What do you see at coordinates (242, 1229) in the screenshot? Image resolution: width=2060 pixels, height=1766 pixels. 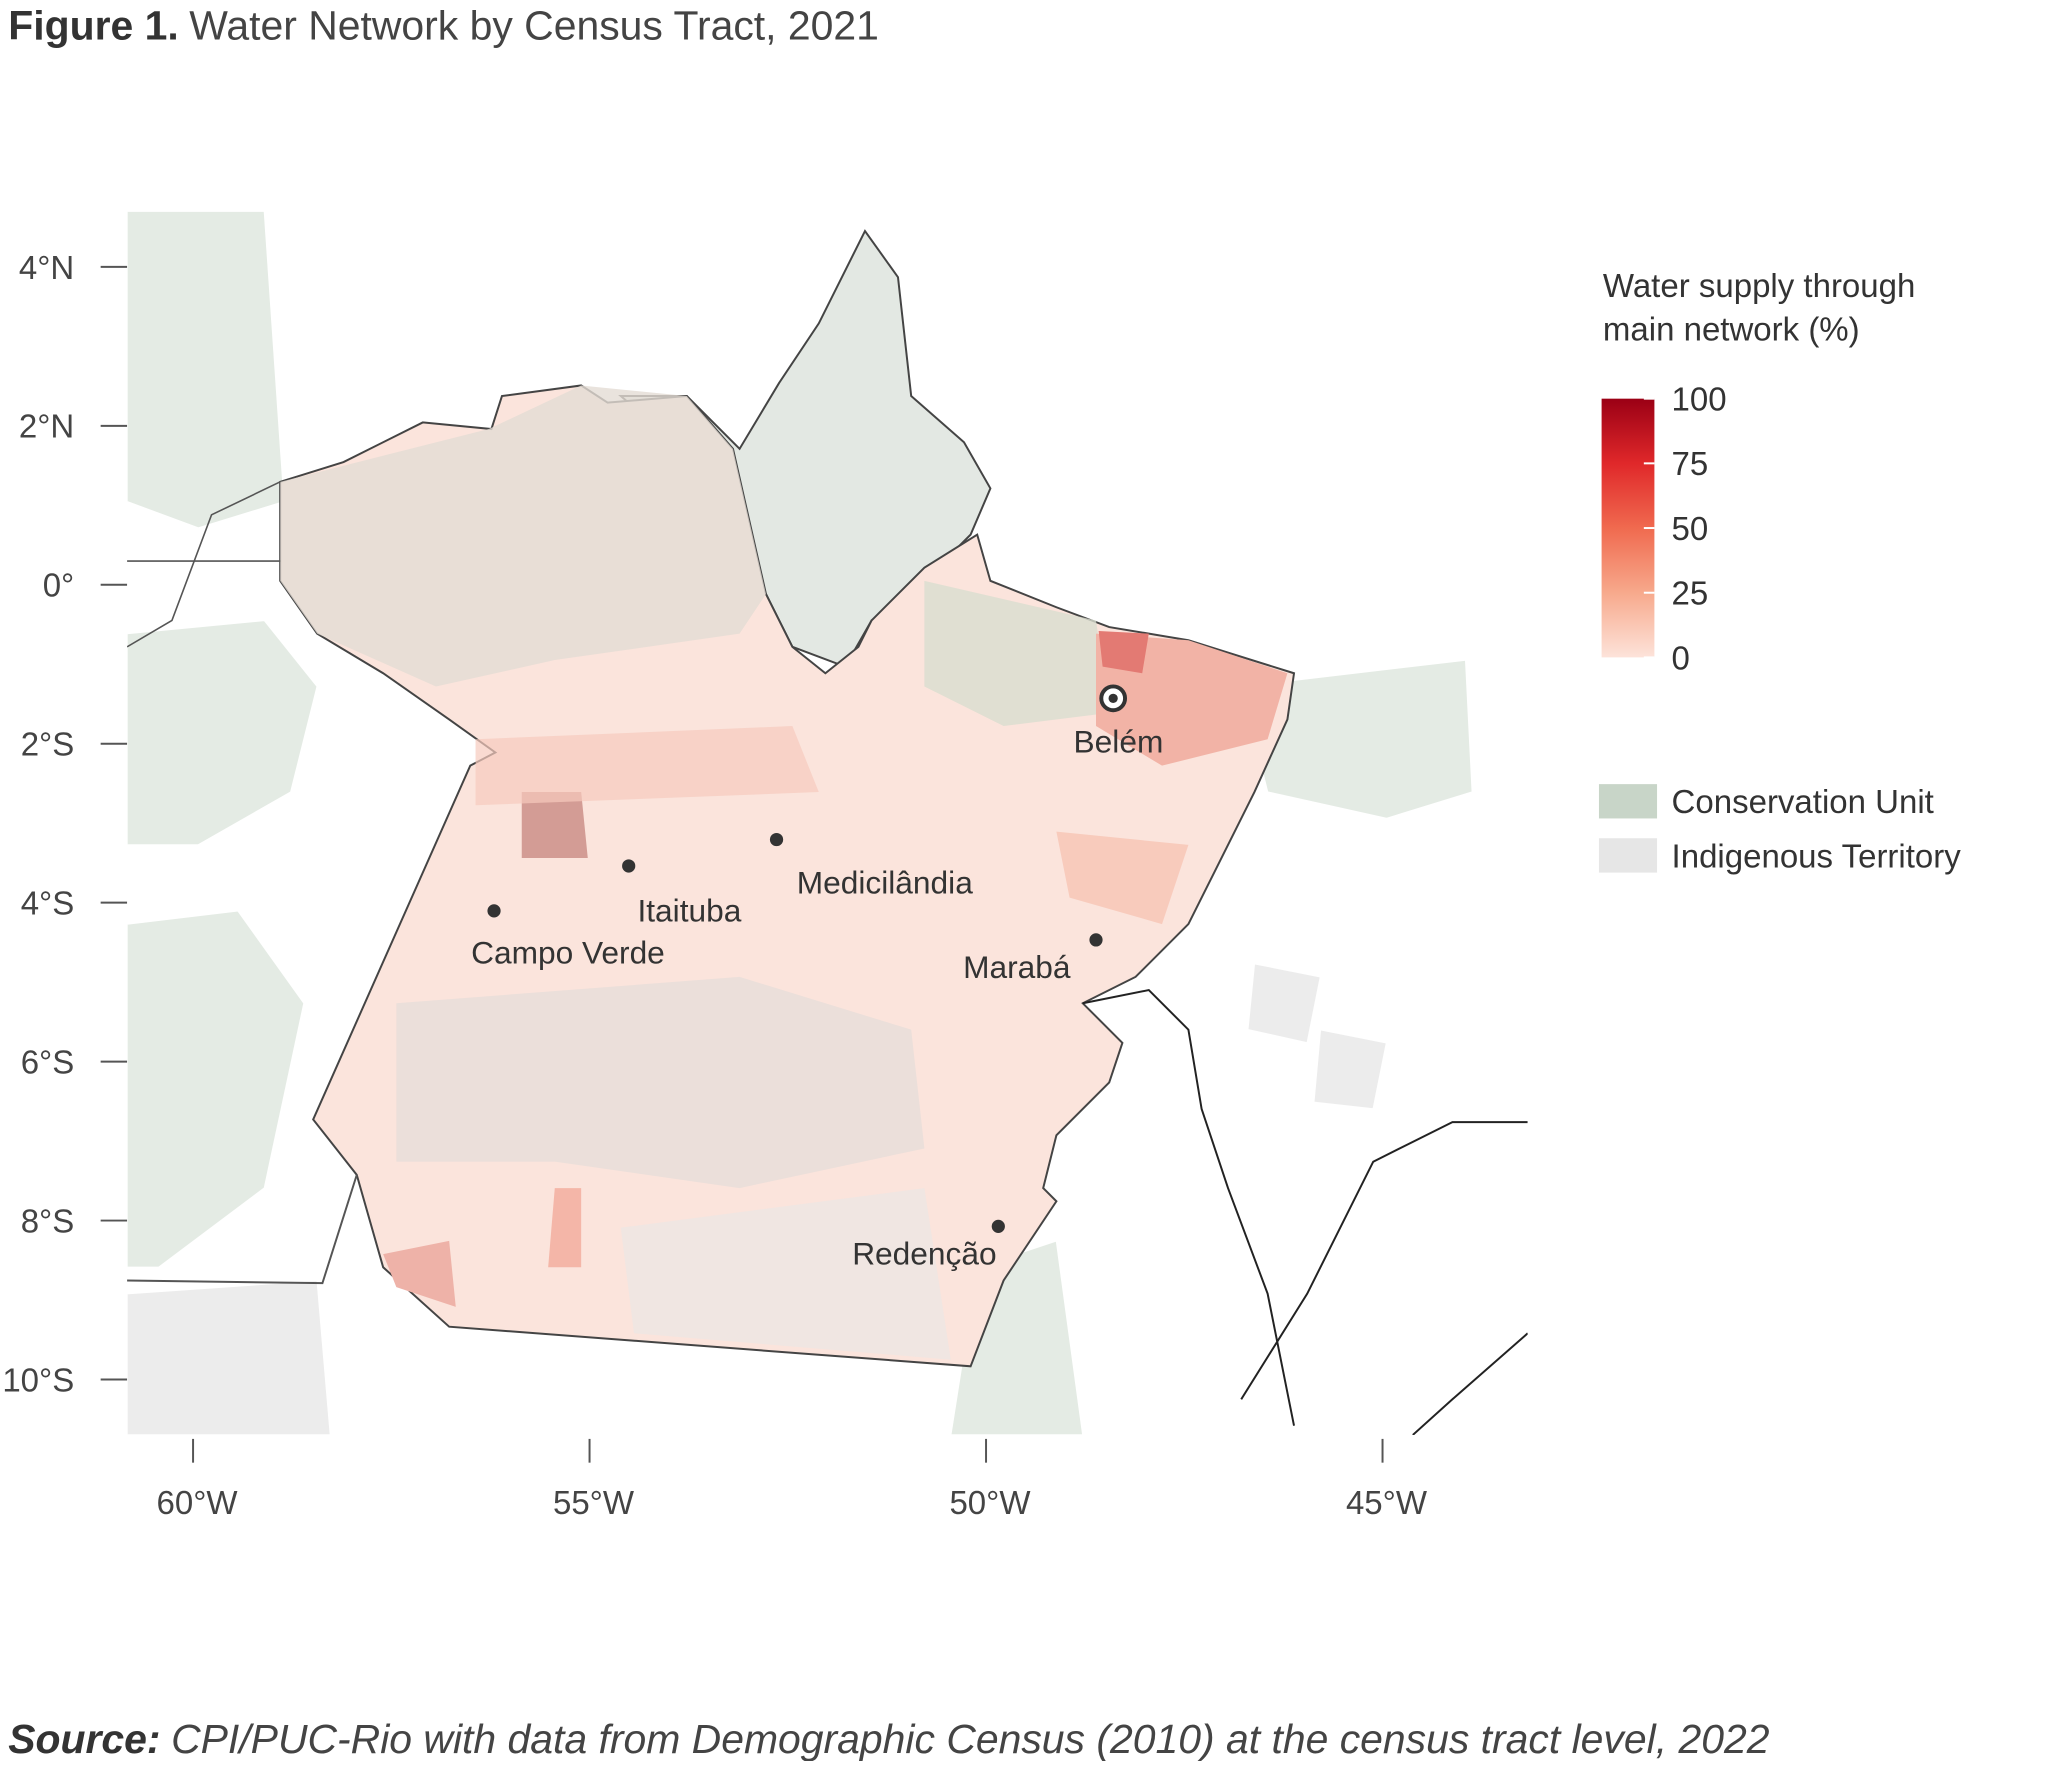 I see `state-border` at bounding box center [242, 1229].